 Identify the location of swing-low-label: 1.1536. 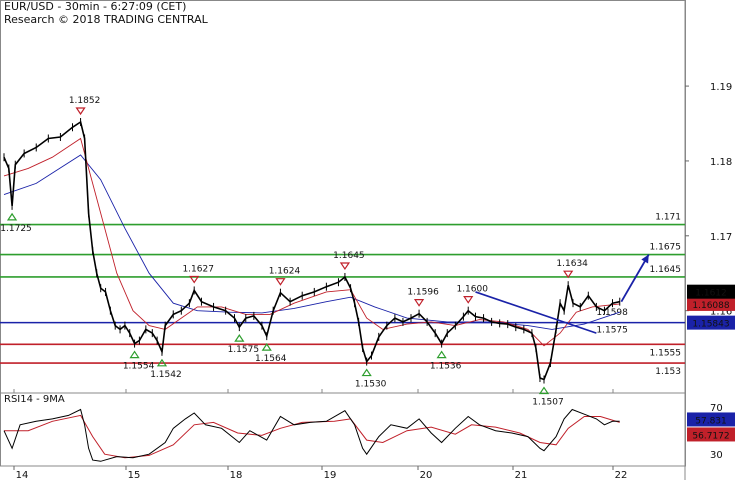
(446, 367).